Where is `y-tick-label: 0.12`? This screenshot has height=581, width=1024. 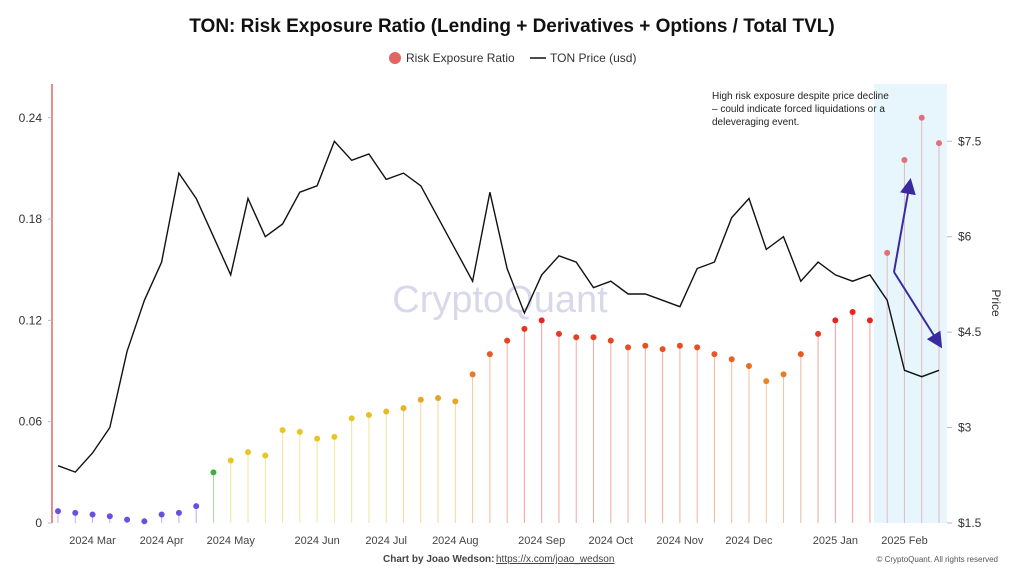
y-tick-label: 0.12 is located at coordinates (31, 320).